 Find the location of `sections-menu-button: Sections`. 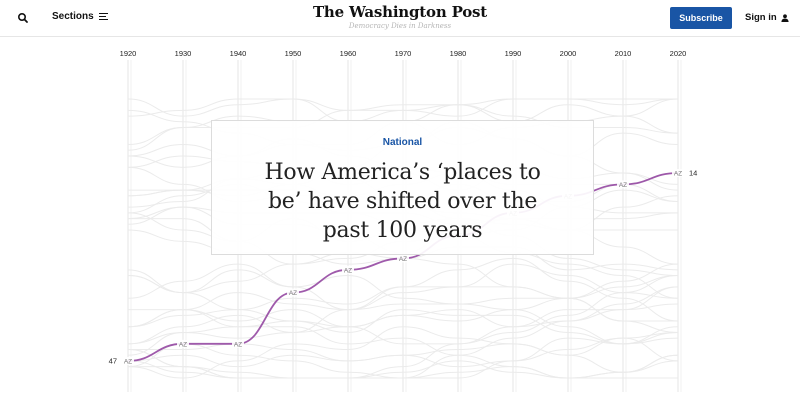

sections-menu-button: Sections is located at coordinates (80, 16).